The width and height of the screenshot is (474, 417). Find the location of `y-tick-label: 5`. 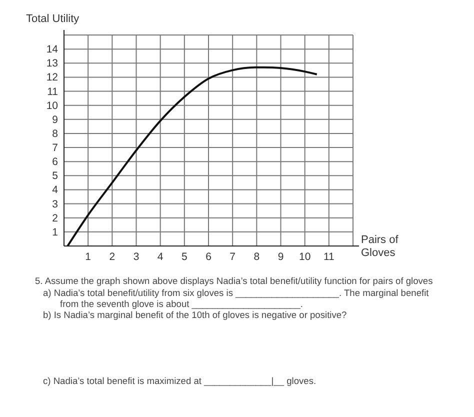

y-tick-label: 5 is located at coordinates (55, 176).